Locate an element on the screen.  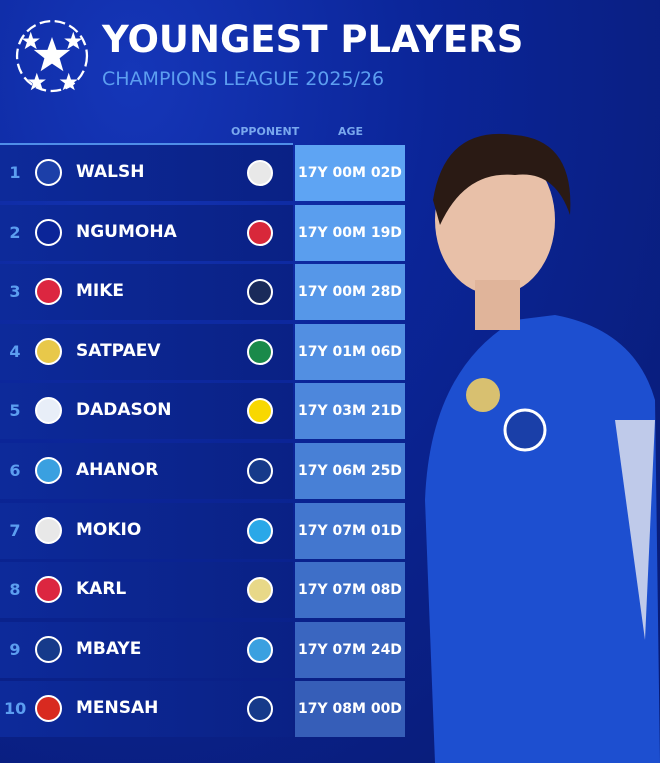
leverkusen-badge-icon is located at coordinates (48, 709).